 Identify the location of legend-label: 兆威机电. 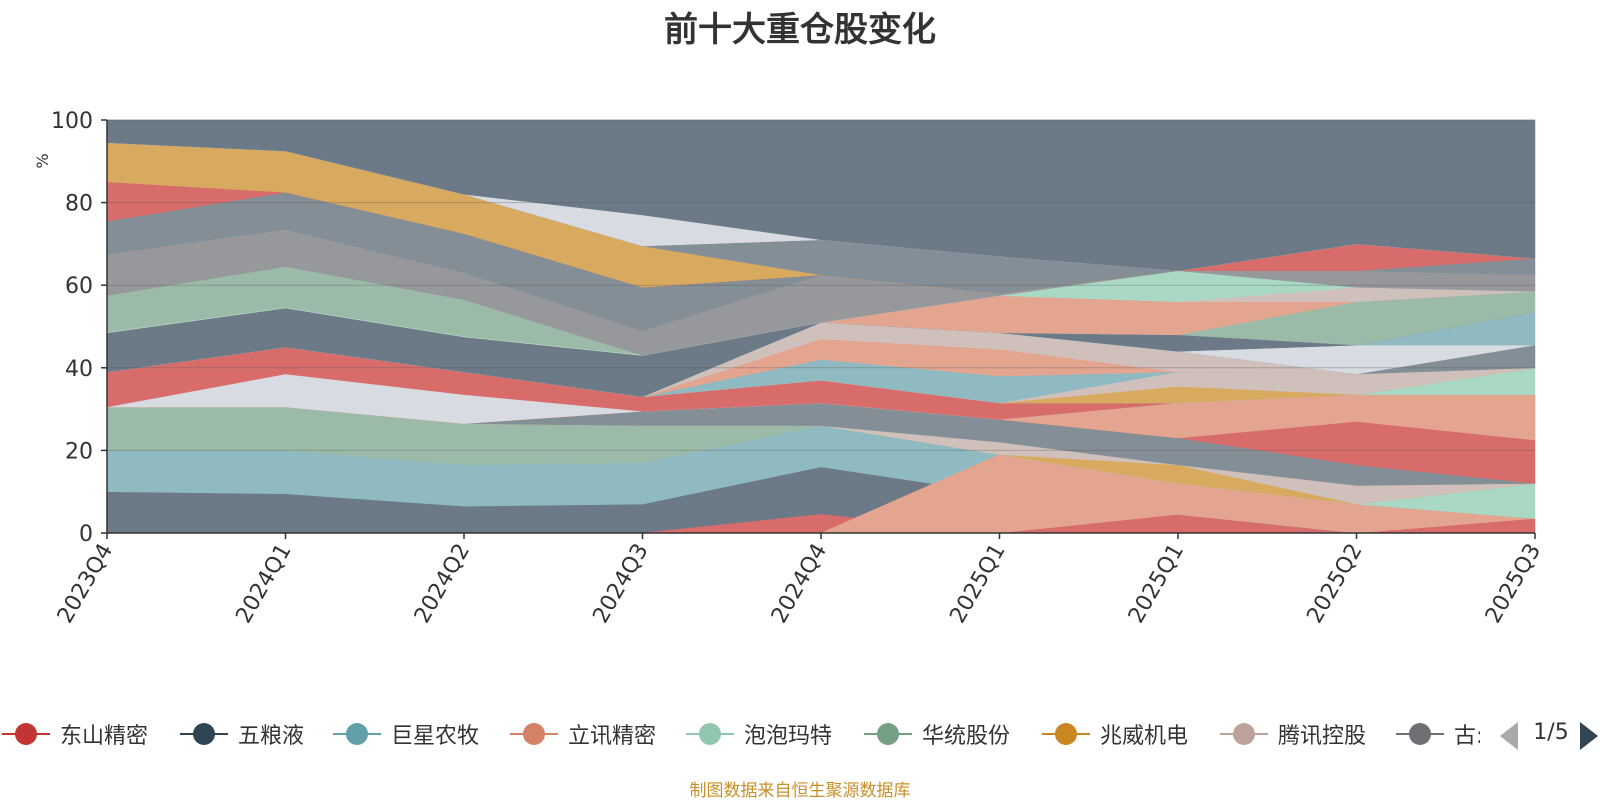
(1144, 736).